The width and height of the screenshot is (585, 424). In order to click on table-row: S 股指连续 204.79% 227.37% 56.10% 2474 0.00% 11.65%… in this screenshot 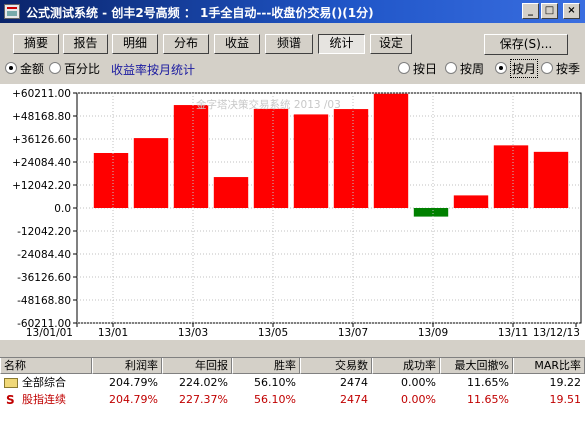, I will do `click(292, 400)`.